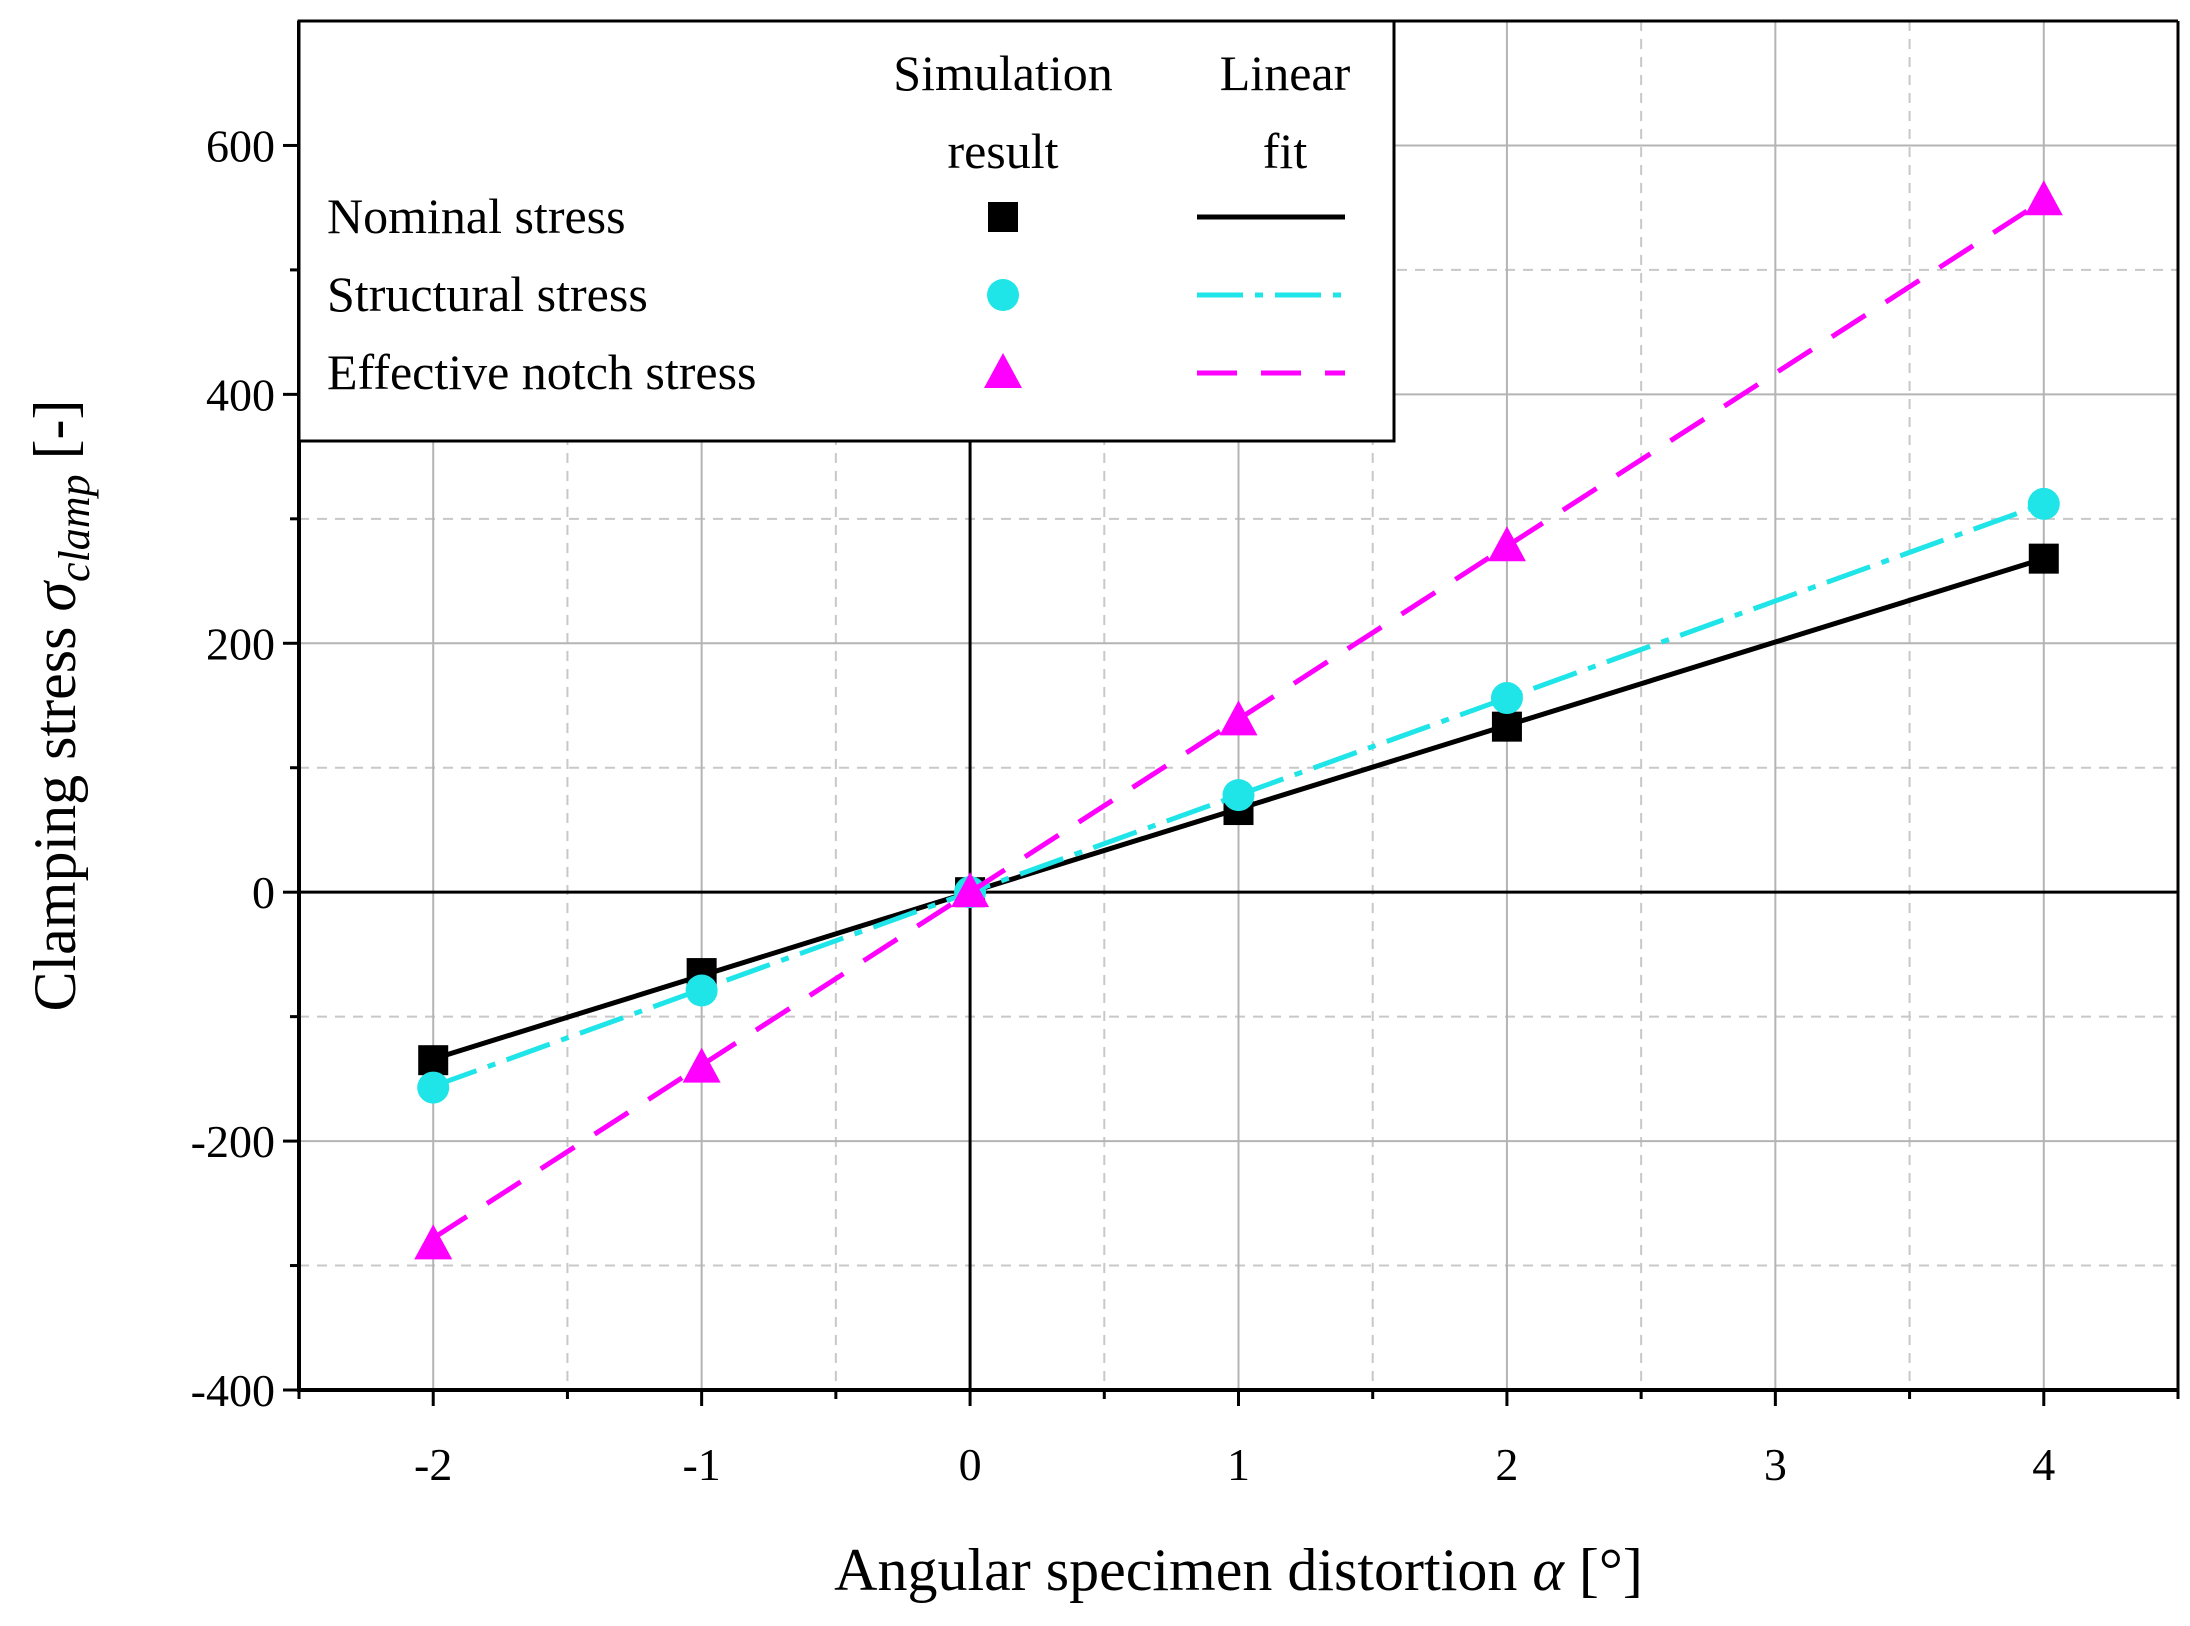 The image size is (2190, 1626). Describe the element at coordinates (1002, 151) in the screenshot. I see `legend-header-result: result` at that location.